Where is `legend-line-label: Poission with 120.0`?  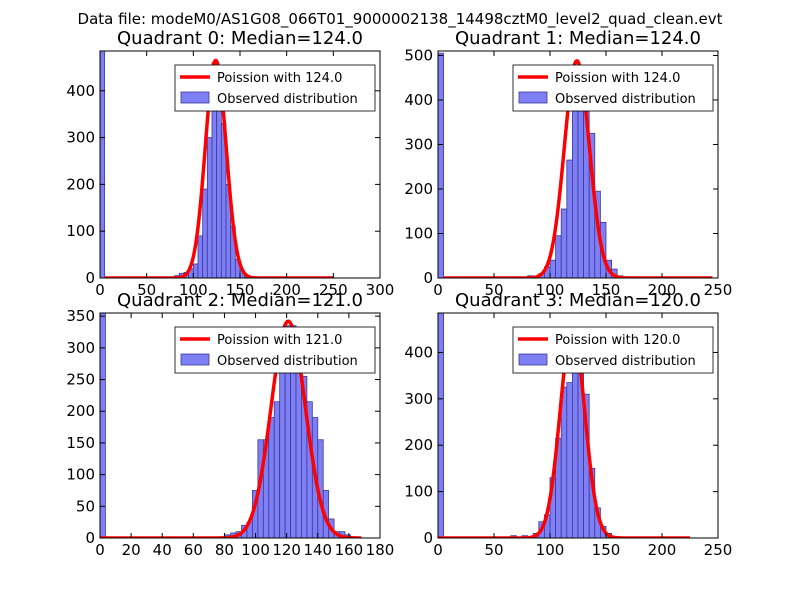 legend-line-label: Poission with 120.0 is located at coordinates (617, 340).